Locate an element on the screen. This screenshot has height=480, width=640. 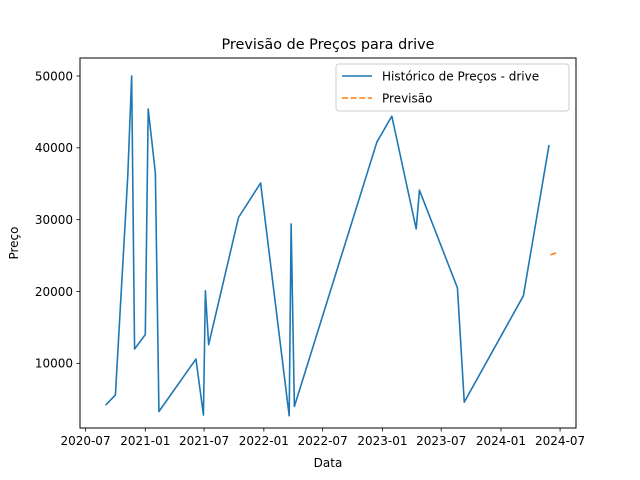
chart-title: Previsão de Preços para drive is located at coordinates (328, 45).